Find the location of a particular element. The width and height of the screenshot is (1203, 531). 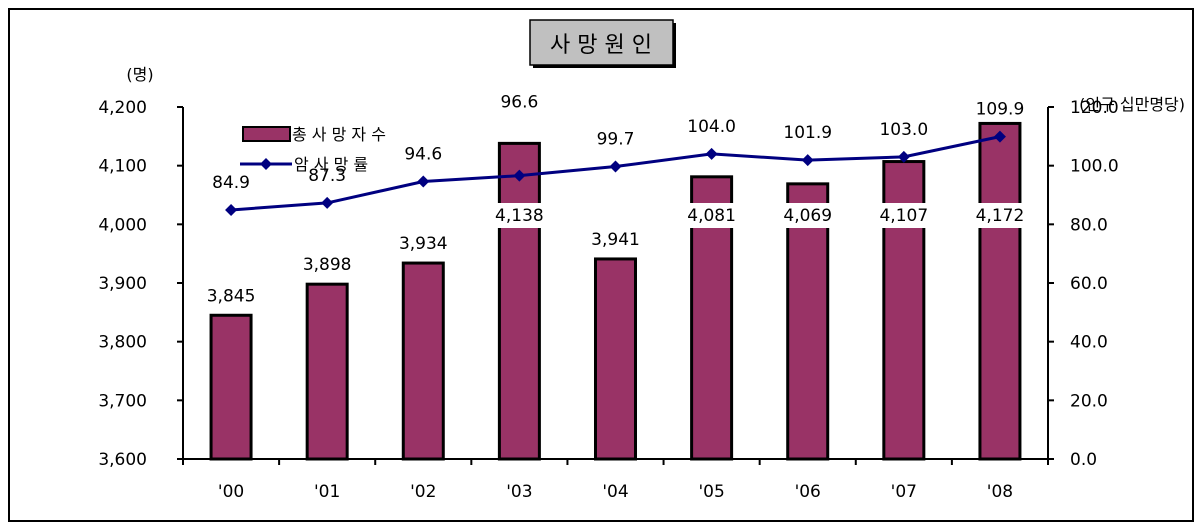

x-tick-label: '02 is located at coordinates (423, 492).